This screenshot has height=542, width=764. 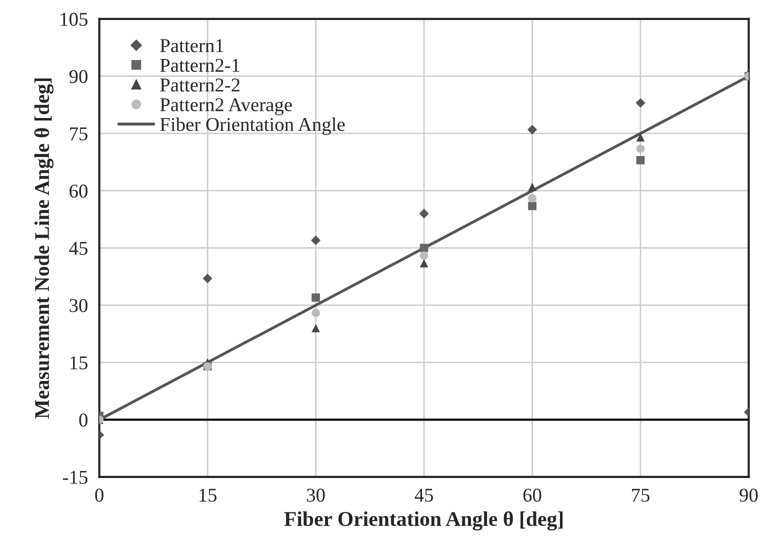 What do you see at coordinates (749, 495) in the screenshot?
I see `x-tick-label: 90` at bounding box center [749, 495].